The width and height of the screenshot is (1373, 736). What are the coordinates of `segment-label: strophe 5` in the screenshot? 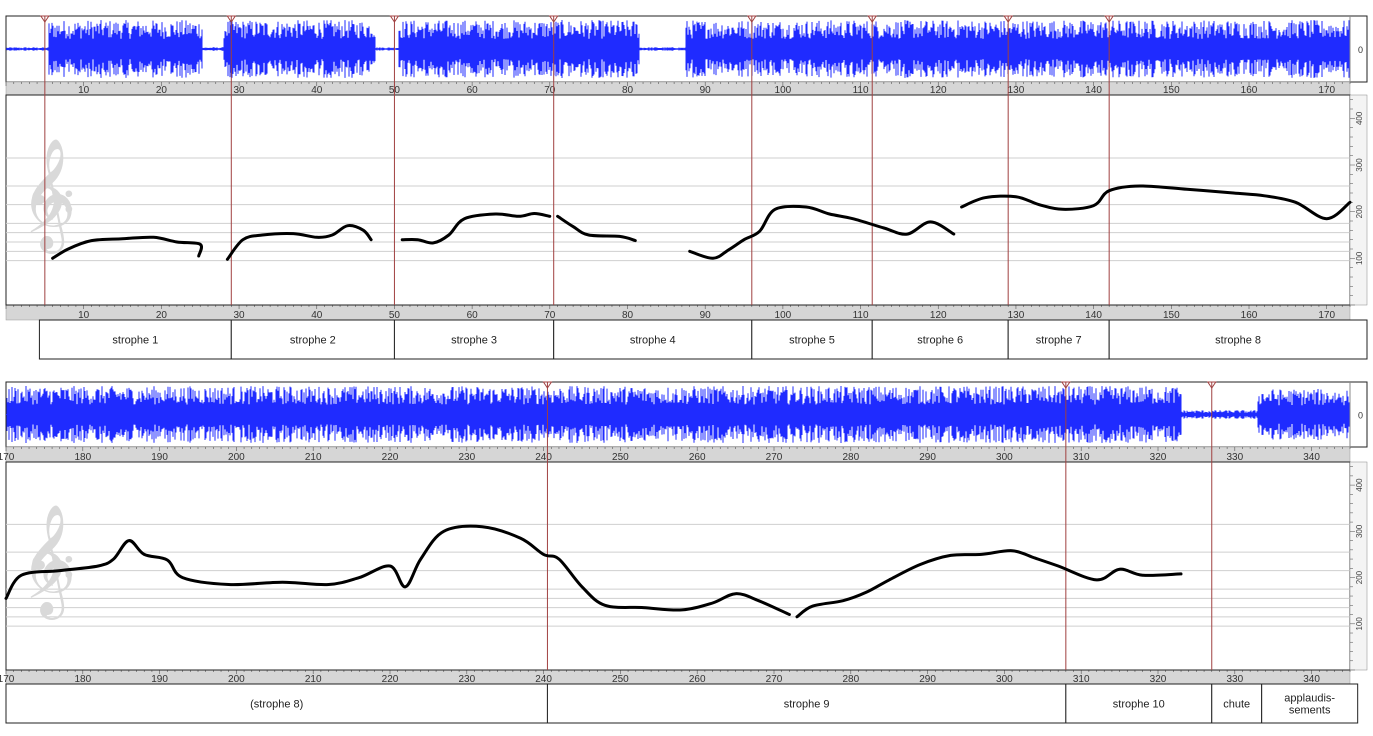 It's located at (812, 341).